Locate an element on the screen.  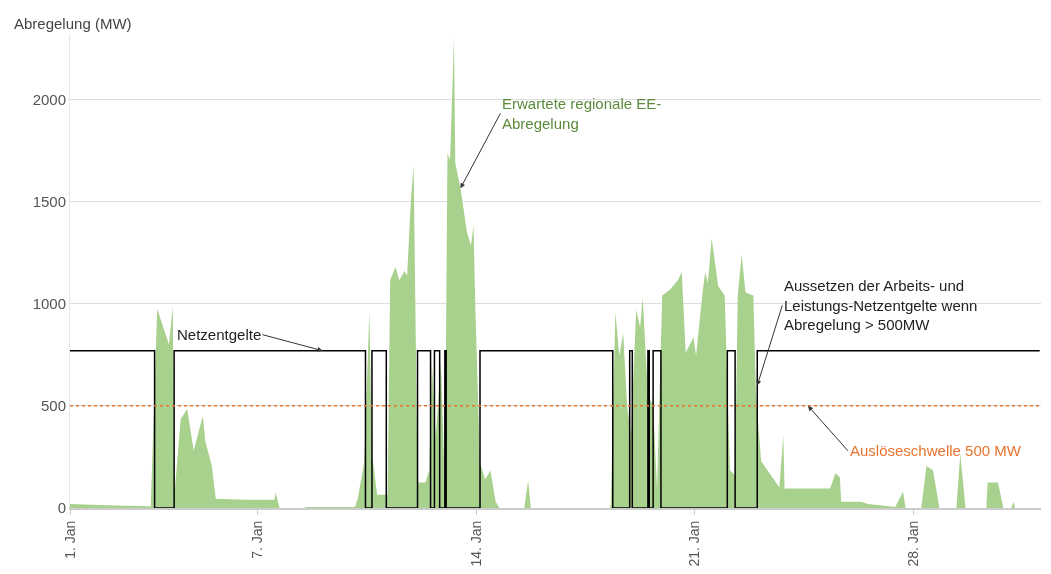
y-tick-label: 0 is located at coordinates (61, 508).